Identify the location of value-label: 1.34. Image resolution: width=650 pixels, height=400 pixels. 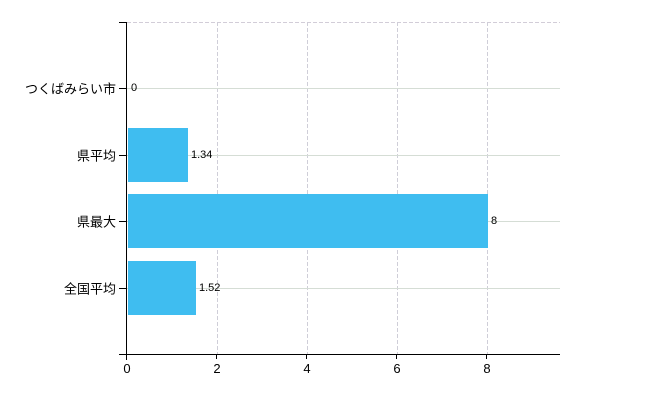
(202, 155).